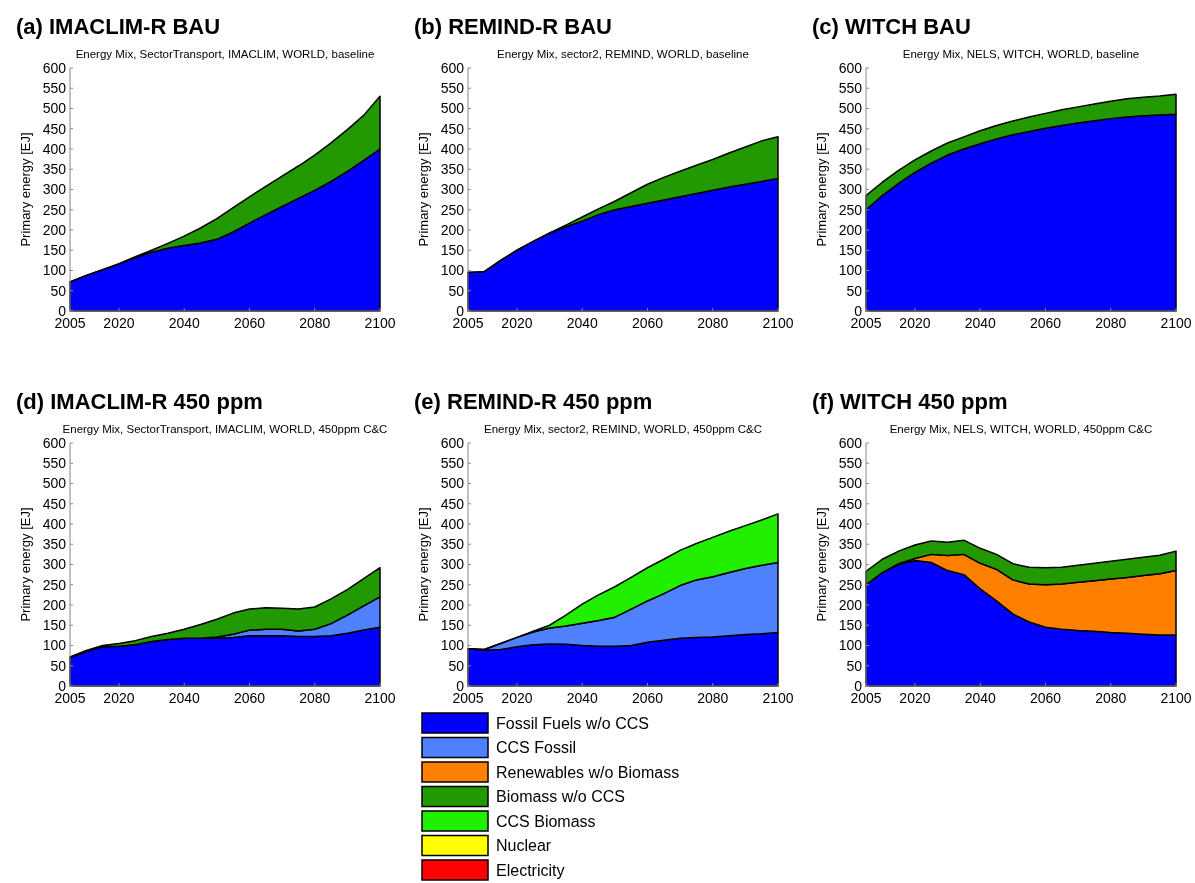 This screenshot has height=883, width=1195. I want to click on y-tick-label: 50, so click(456, 290).